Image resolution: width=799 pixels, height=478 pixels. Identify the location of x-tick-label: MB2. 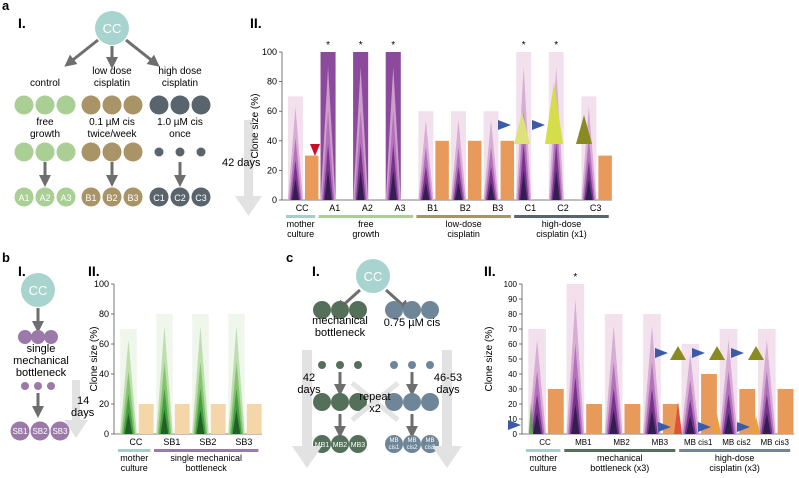
(621, 442).